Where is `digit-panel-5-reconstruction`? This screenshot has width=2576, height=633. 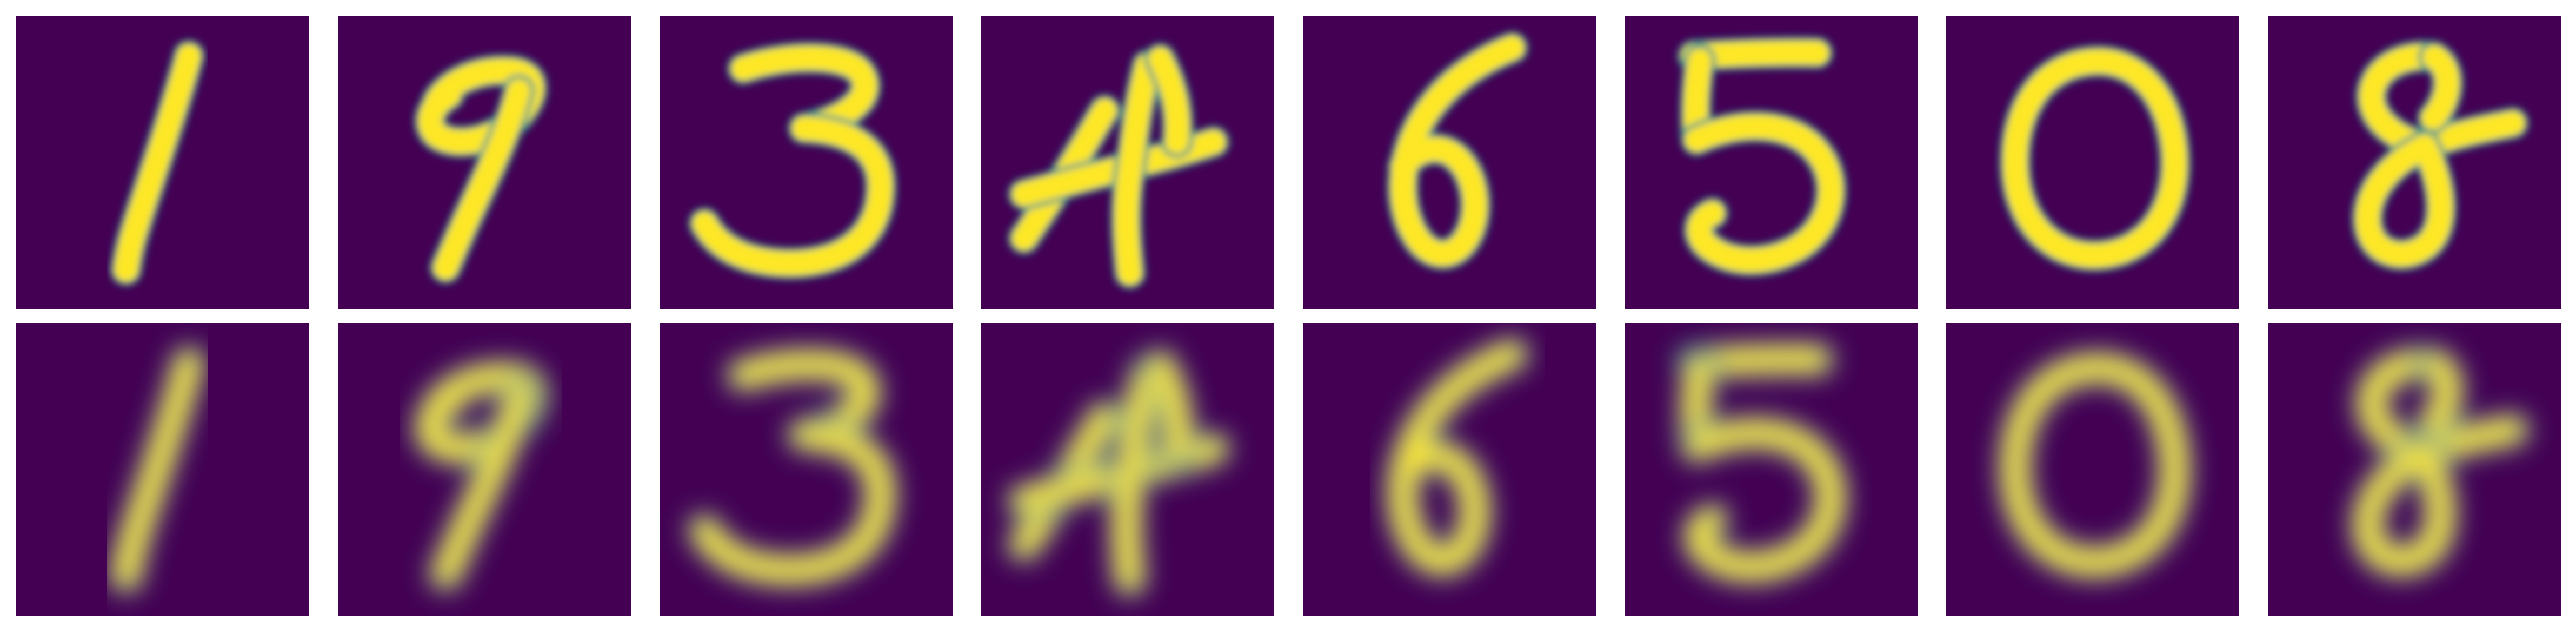
digit-panel-5-reconstruction is located at coordinates (1771, 469).